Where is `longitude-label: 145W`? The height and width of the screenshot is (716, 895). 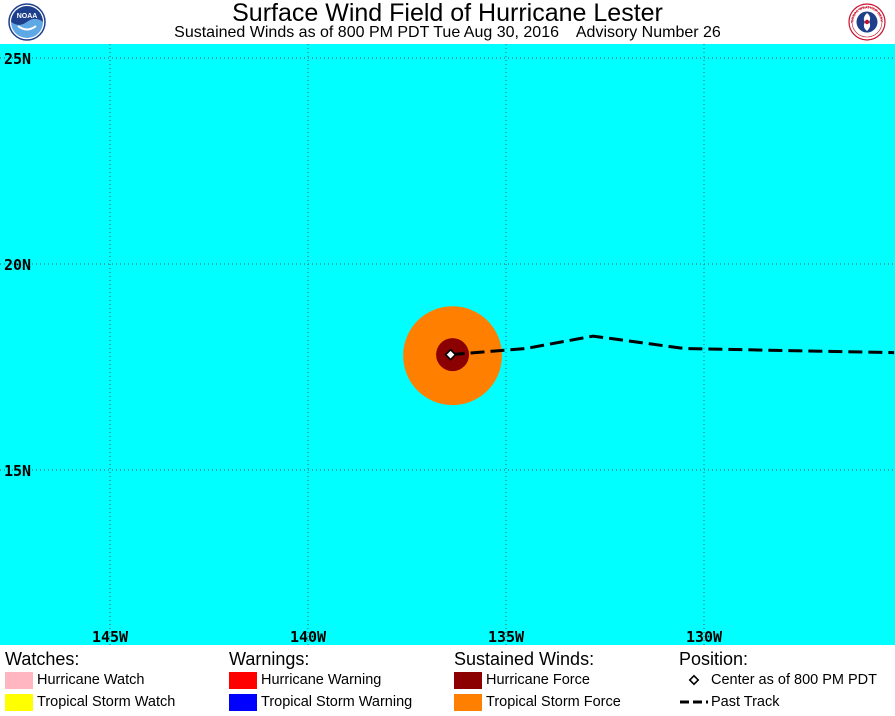
longitude-label: 145W is located at coordinates (110, 636).